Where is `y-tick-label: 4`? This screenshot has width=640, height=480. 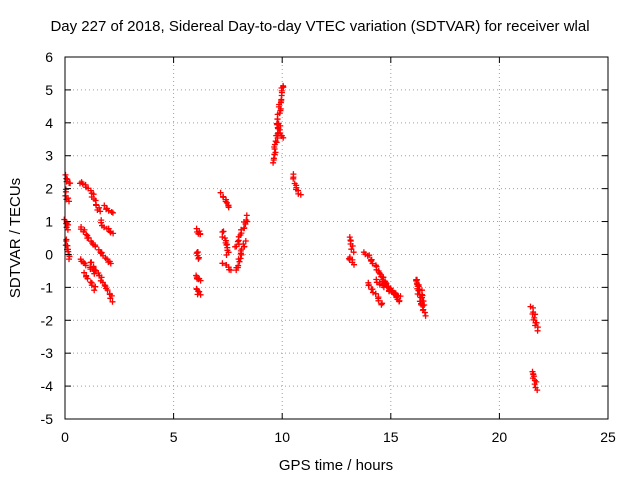
y-tick-label: 4 is located at coordinates (49, 123).